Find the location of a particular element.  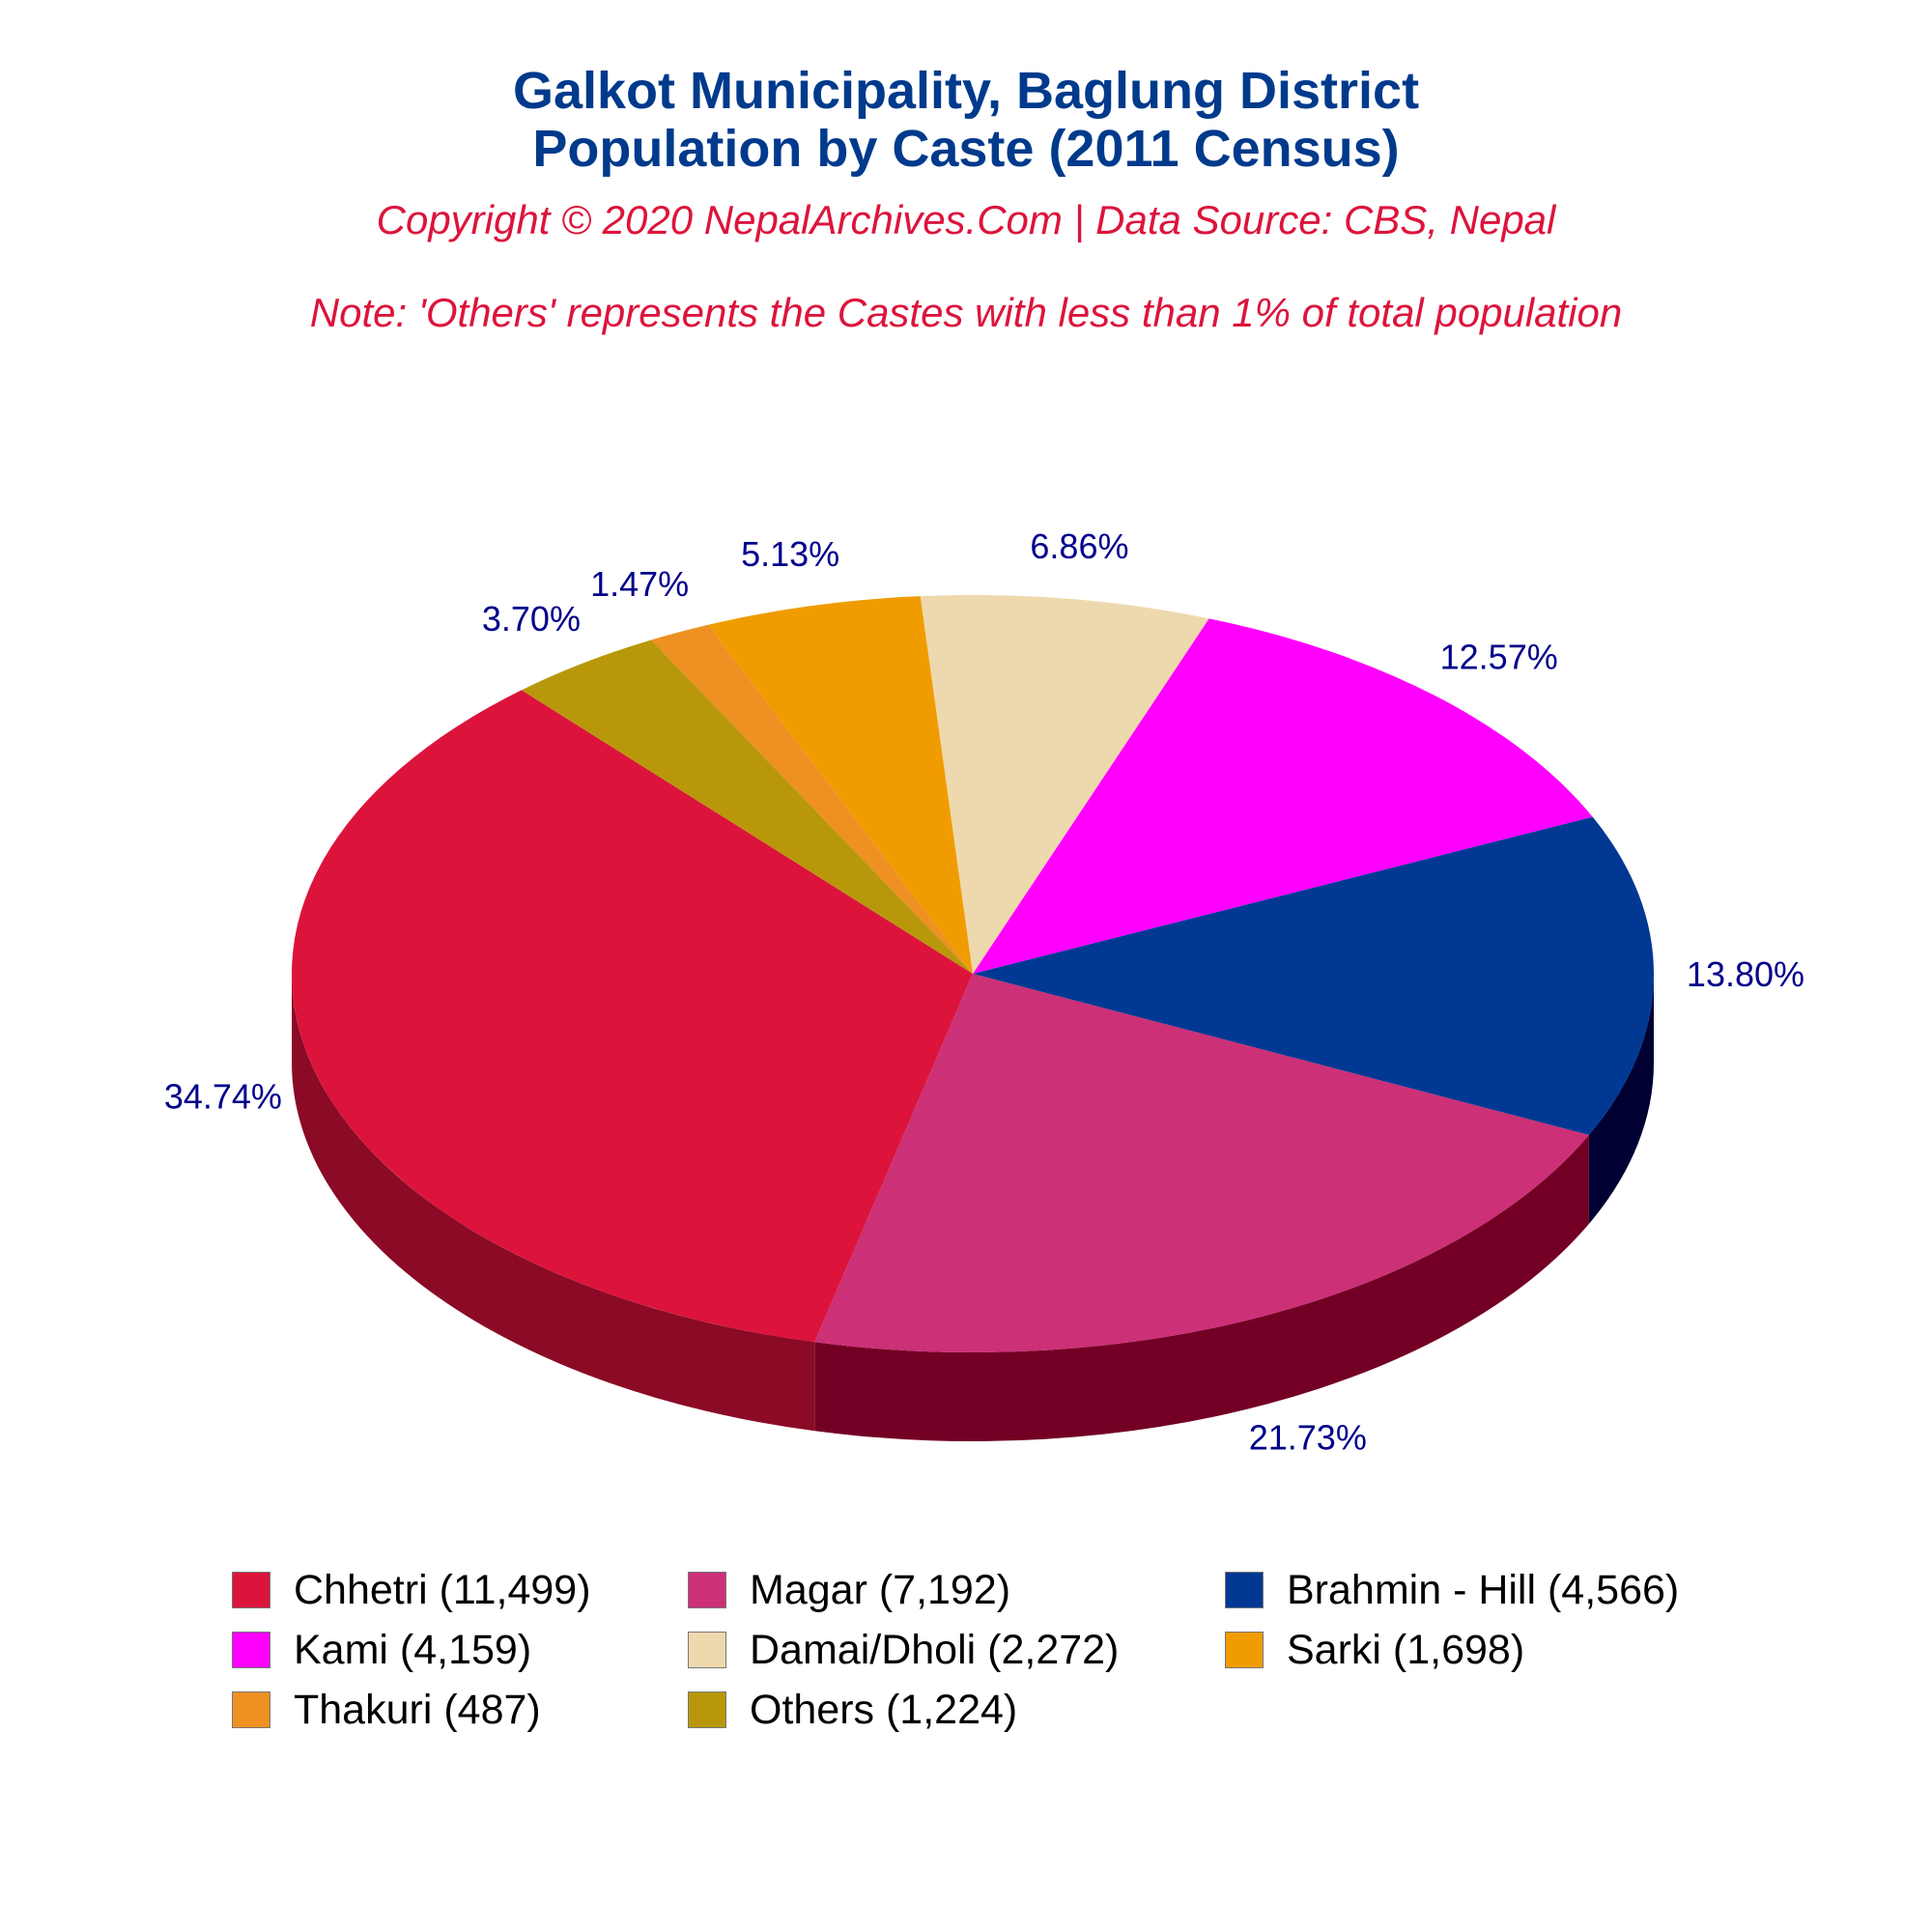

pie-label-chhetri: 34.74% is located at coordinates (223, 1097).